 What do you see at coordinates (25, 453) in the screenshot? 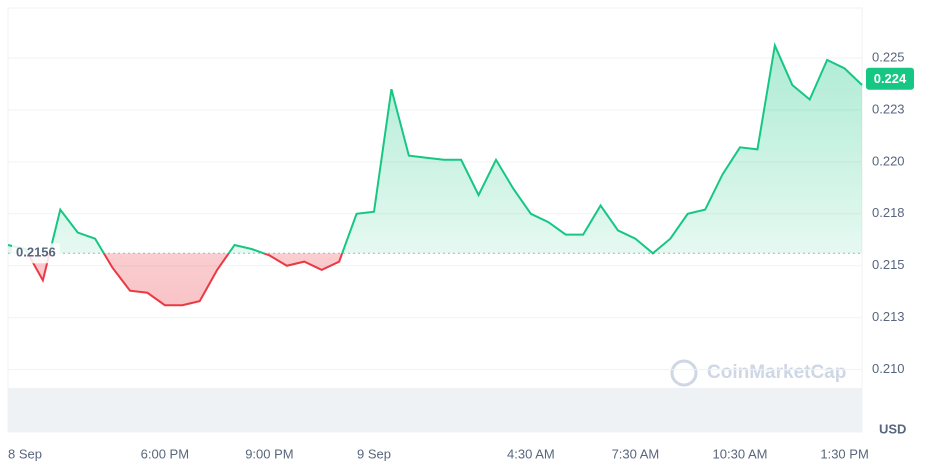
I see `x-tick-label: 8 Sep` at bounding box center [25, 453].